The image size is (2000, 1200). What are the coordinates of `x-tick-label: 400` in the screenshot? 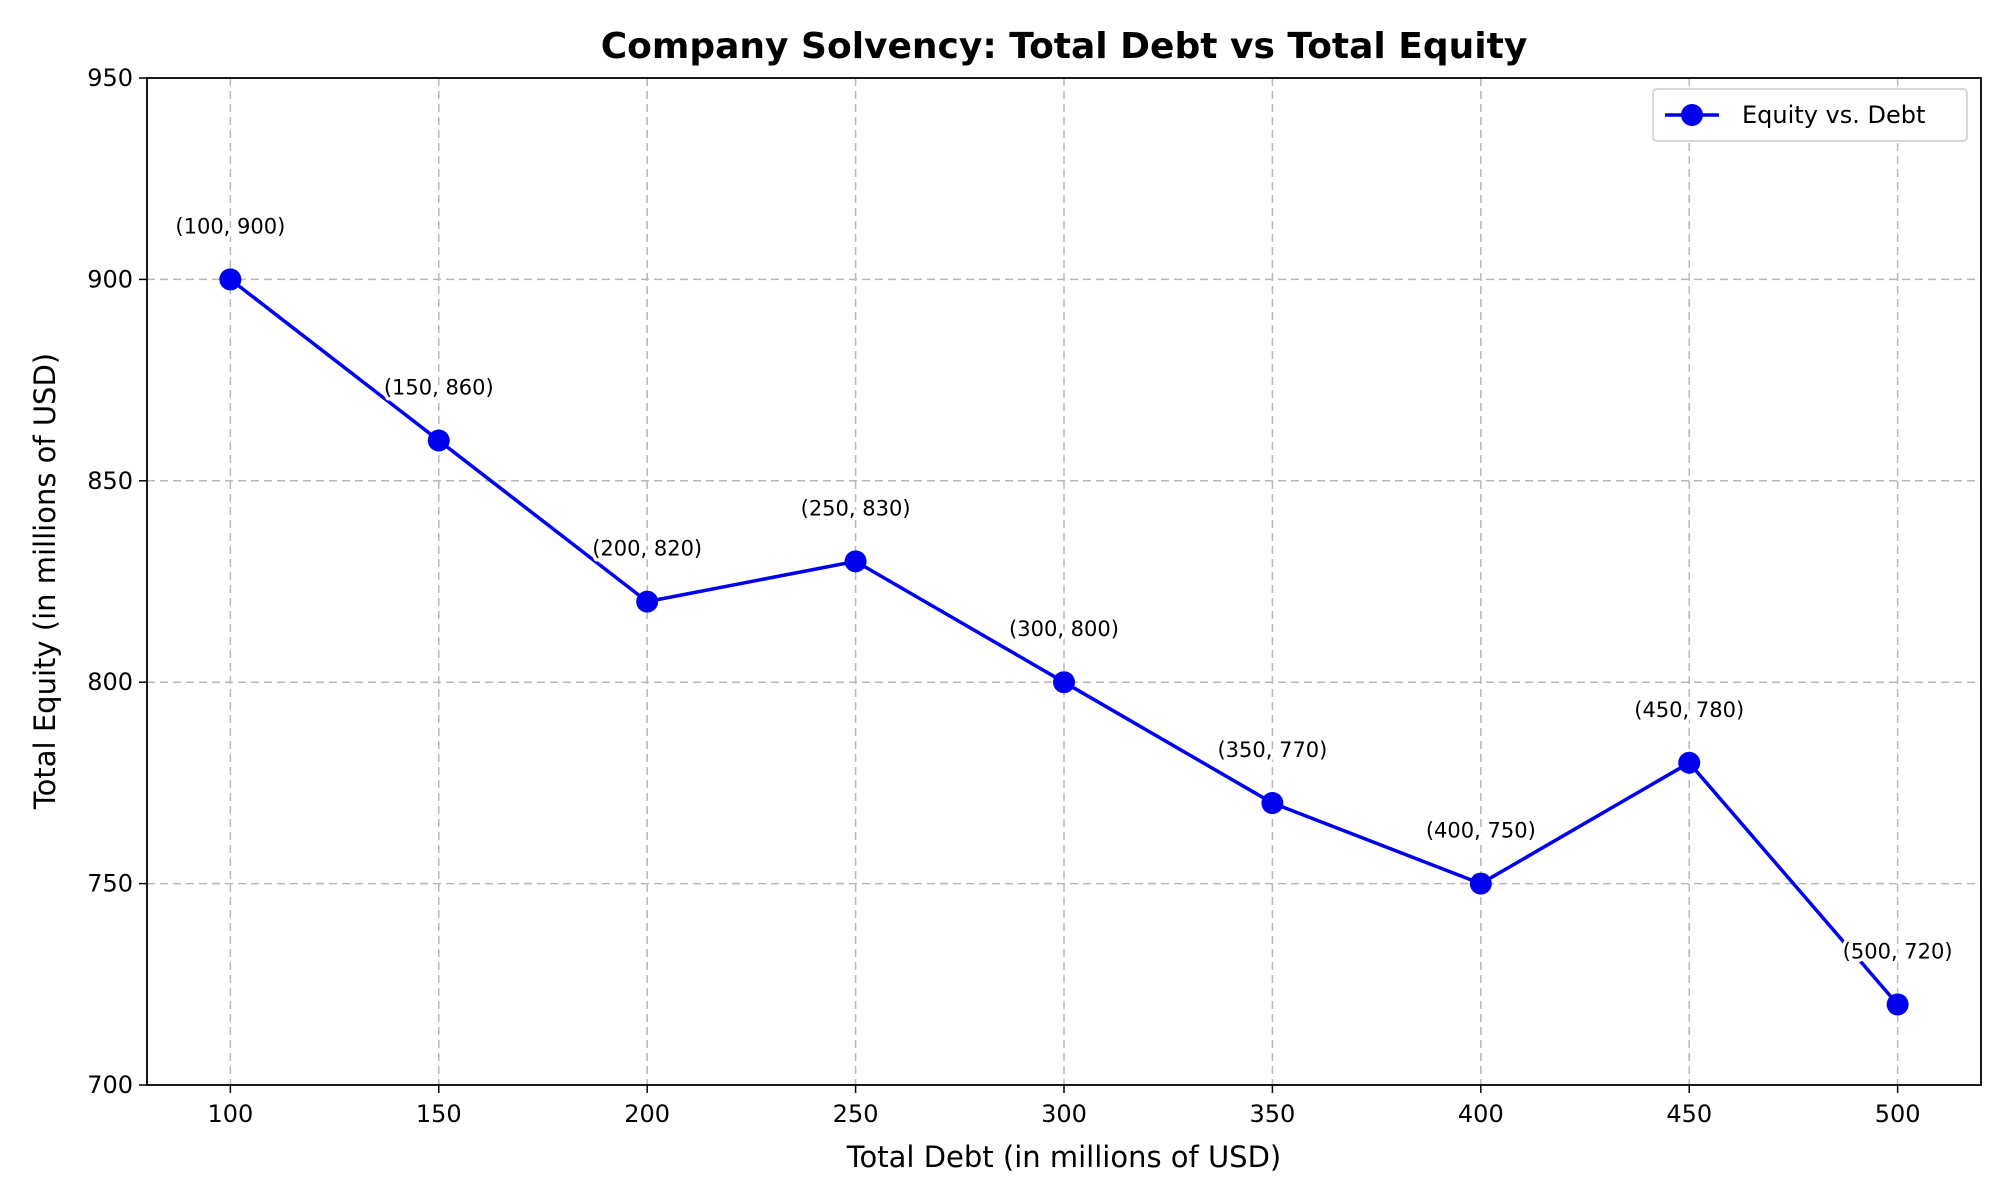 It's located at (1481, 1114).